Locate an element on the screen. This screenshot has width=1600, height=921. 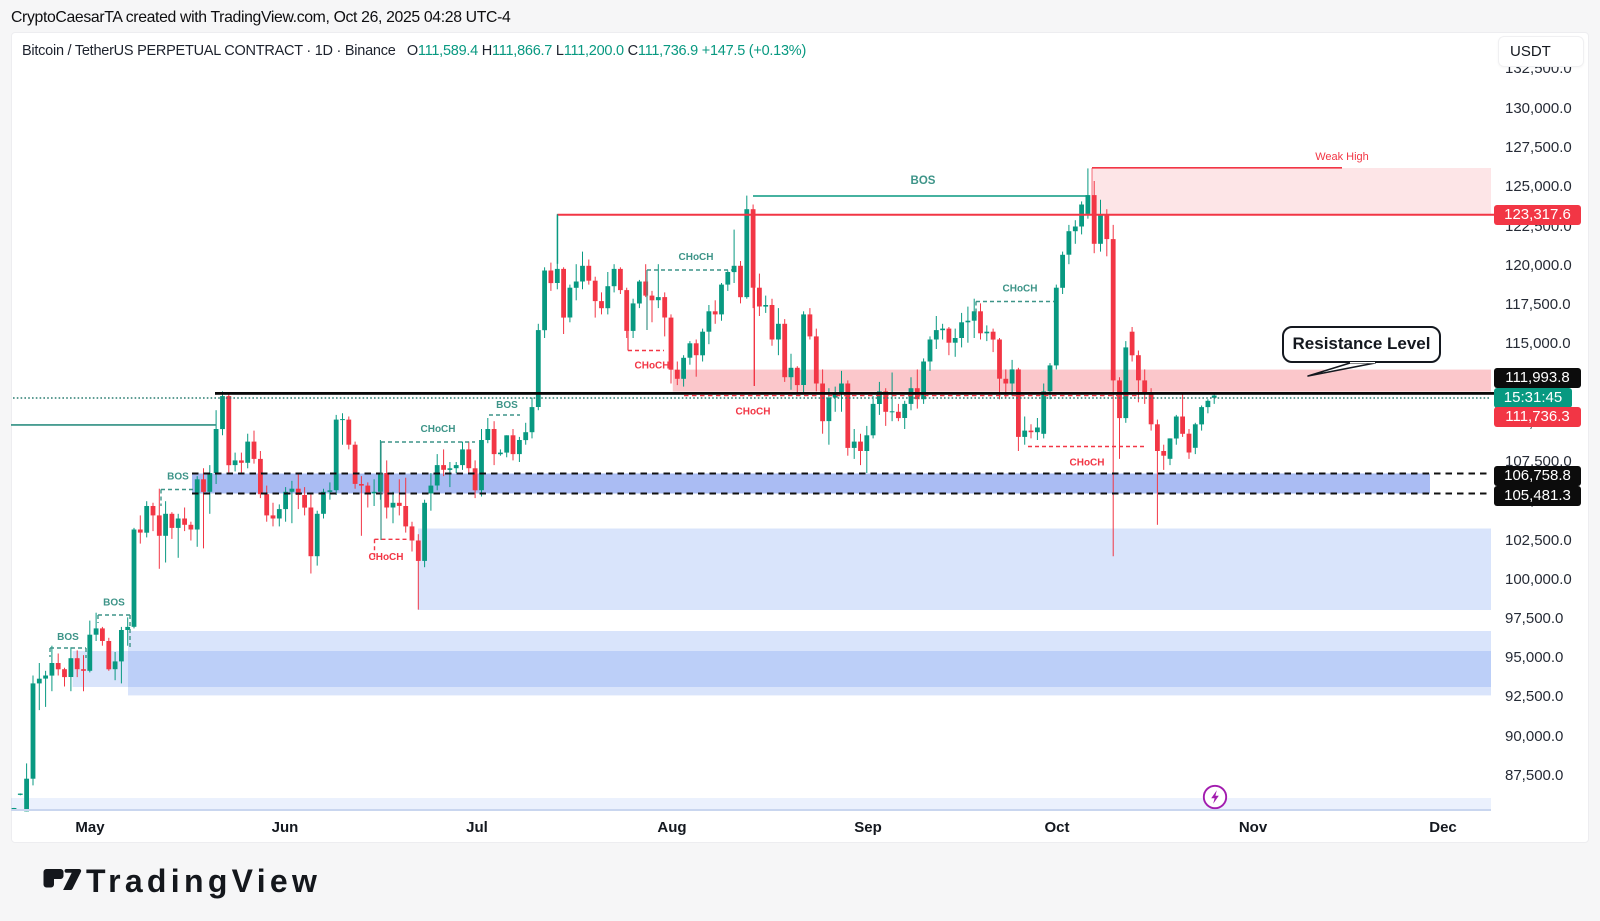
svg-text: TradingView is located at coordinates (203, 882).